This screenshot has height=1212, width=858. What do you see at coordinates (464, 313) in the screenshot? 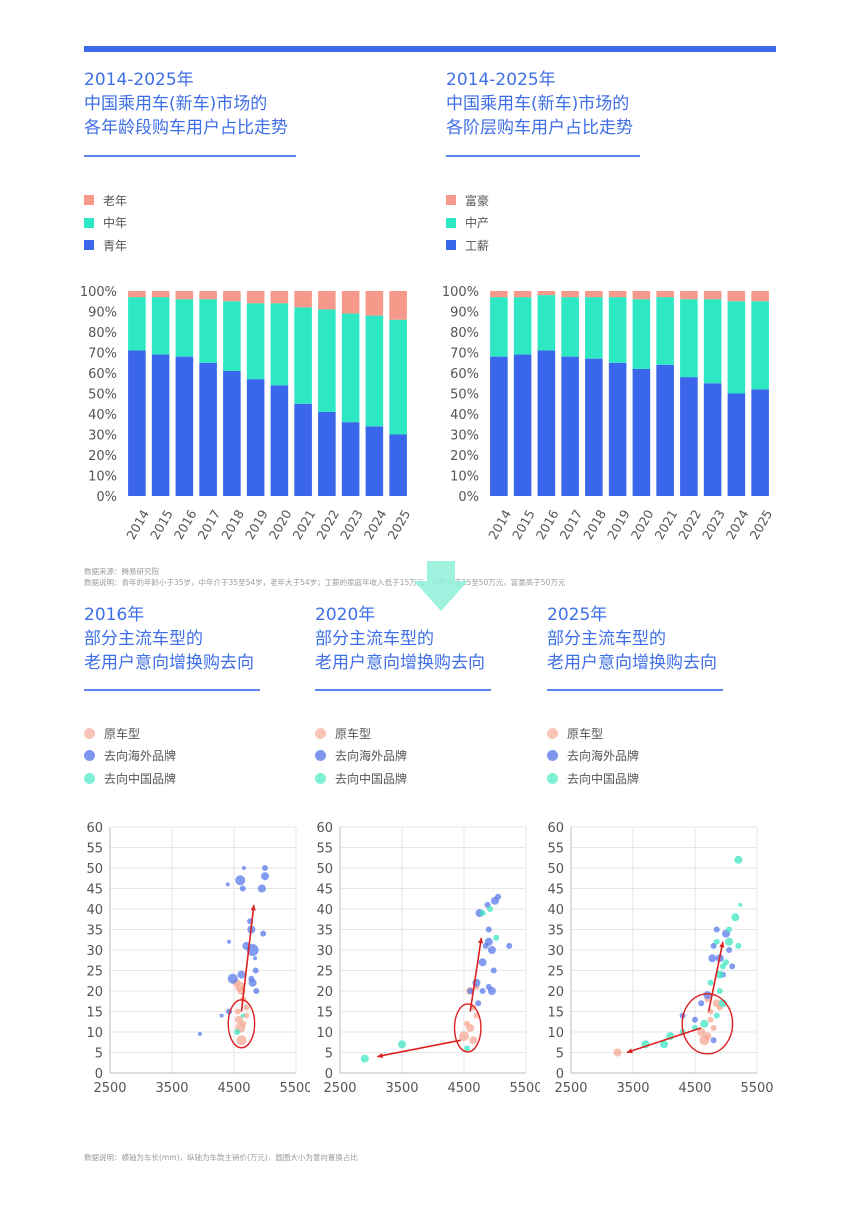
I see `y-tick-label: 90%` at bounding box center [464, 313].